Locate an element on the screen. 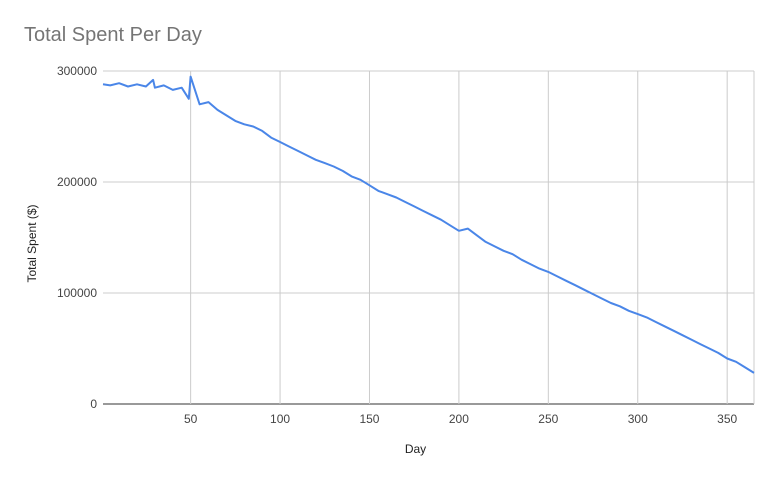 This screenshot has height=481, width=779. chart-title: Total Spent Per Day is located at coordinates (113, 35).